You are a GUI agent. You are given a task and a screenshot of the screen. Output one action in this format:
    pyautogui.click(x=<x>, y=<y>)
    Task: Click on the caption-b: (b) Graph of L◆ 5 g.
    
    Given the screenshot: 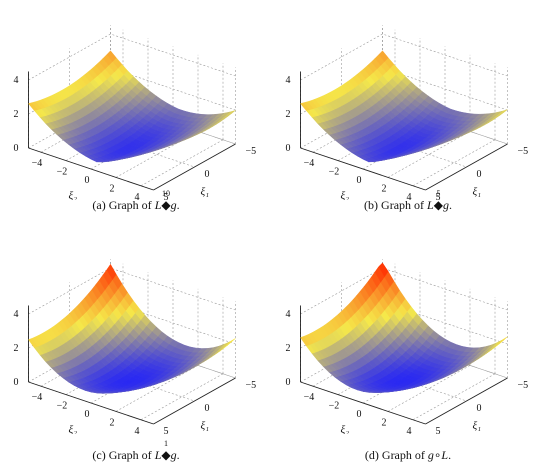 What is the action you would take?
    pyautogui.click(x=408, y=201)
    